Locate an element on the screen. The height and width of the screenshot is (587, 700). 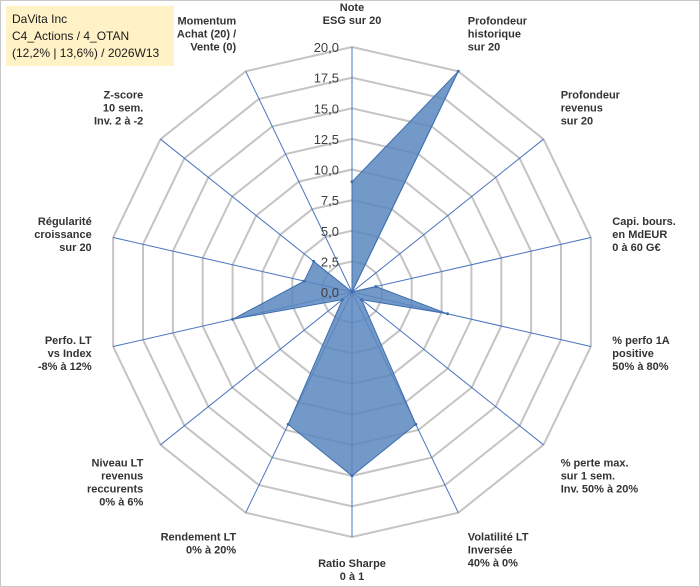
axis-label-3-line-1: Profondeur is located at coordinates (591, 96).